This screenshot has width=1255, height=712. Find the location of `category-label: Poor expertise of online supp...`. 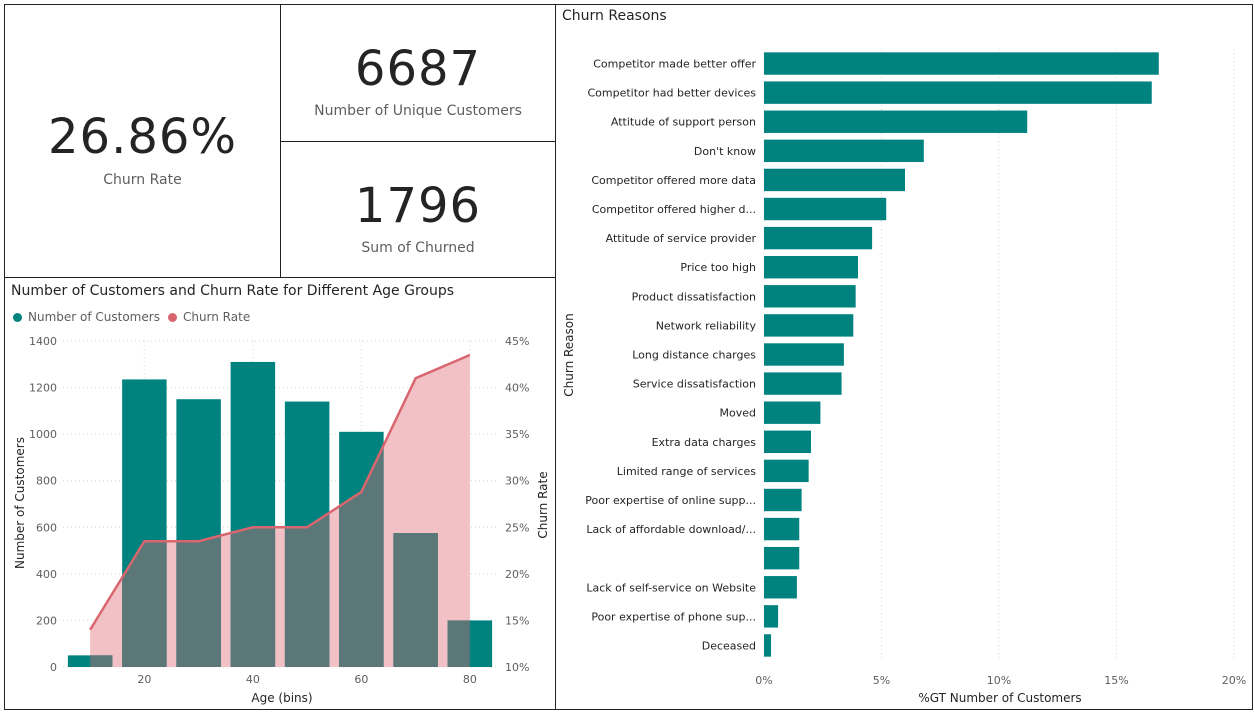

category-label: Poor expertise of online supp... is located at coordinates (670, 500).